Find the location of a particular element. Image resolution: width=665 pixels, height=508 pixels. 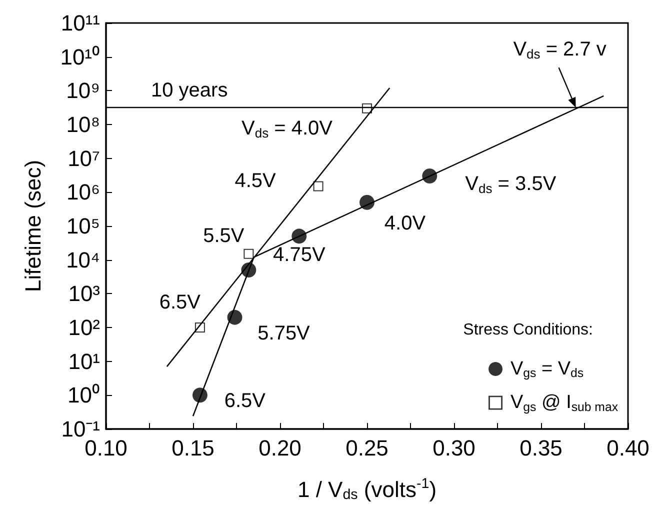

y-tick-label: 10⁴ is located at coordinates (83, 259).